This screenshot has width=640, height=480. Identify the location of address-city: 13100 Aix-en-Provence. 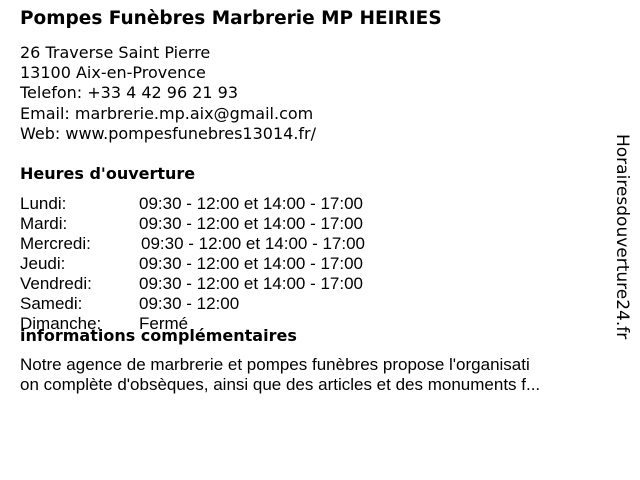
(113, 73).